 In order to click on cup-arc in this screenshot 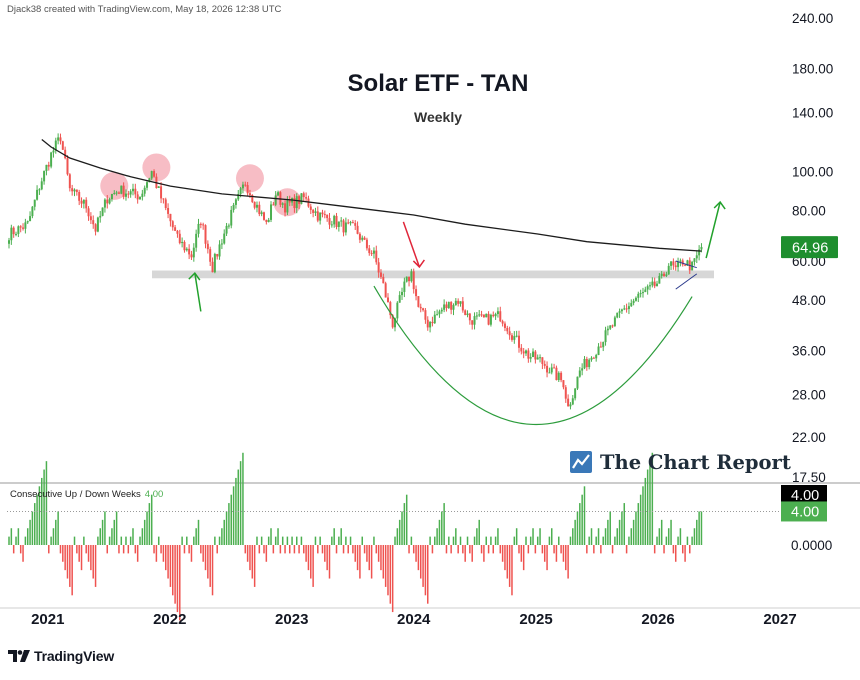, I will do `click(533, 355)`.